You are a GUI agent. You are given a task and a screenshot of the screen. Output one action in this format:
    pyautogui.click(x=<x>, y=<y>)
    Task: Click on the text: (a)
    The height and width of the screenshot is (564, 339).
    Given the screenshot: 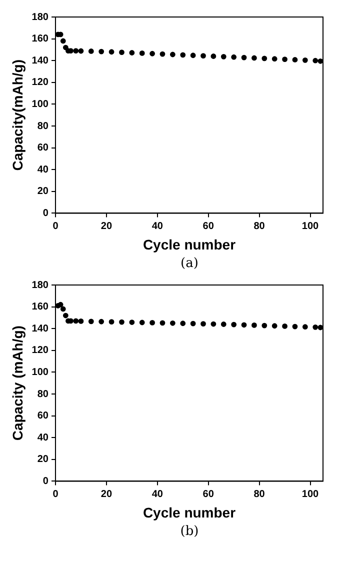 What is the action you would take?
    pyautogui.click(x=190, y=264)
    